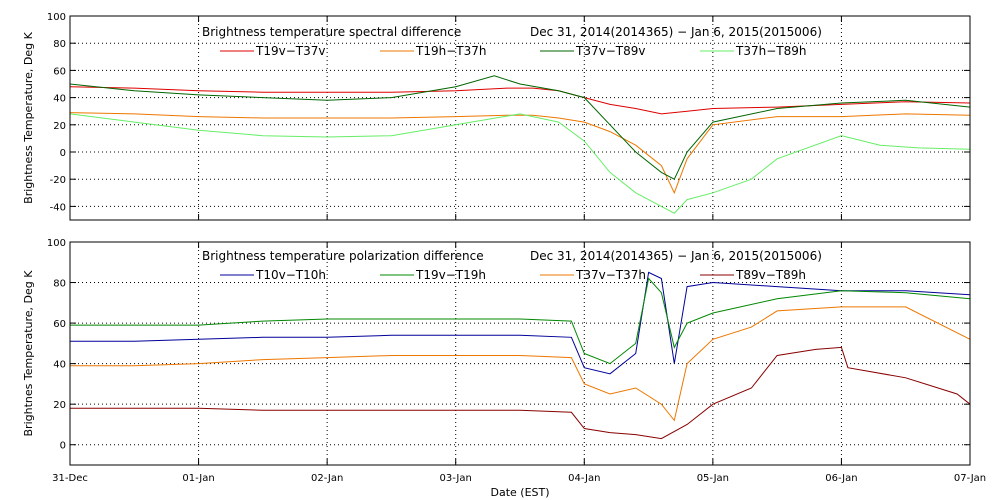 This screenshot has height=500, width=1000. I want to click on y-tick-label: -20, so click(58, 180).